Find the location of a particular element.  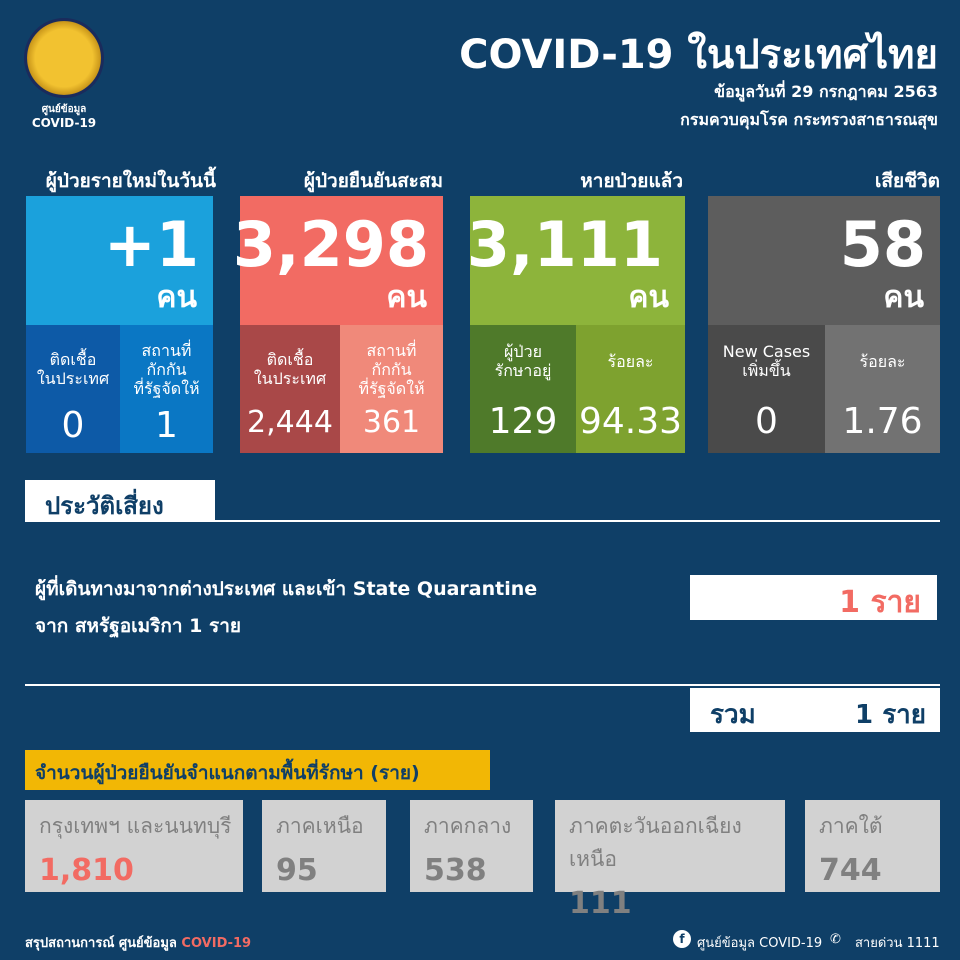

state-quarantine-panel: สถานที่ กักกัน ที่รัฐจัดให้ 361 is located at coordinates (391, 389).